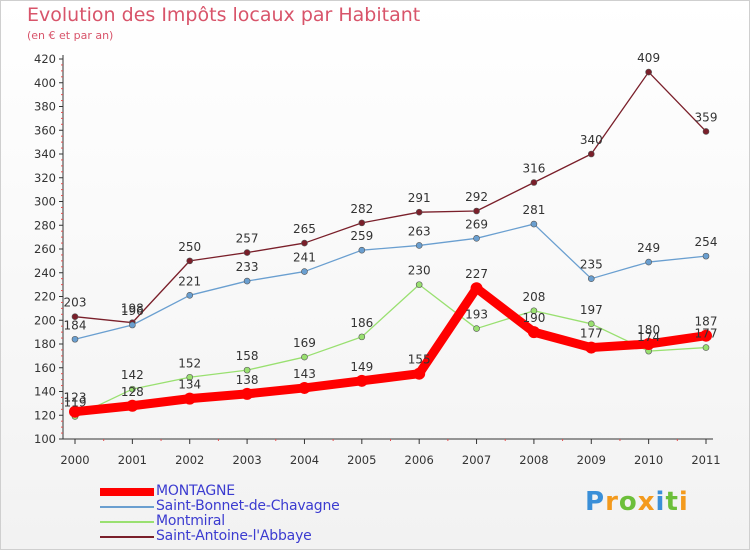 This screenshot has width=750, height=550. Describe the element at coordinates (190, 521) in the screenshot. I see `legend-label: Montmiral` at that location.